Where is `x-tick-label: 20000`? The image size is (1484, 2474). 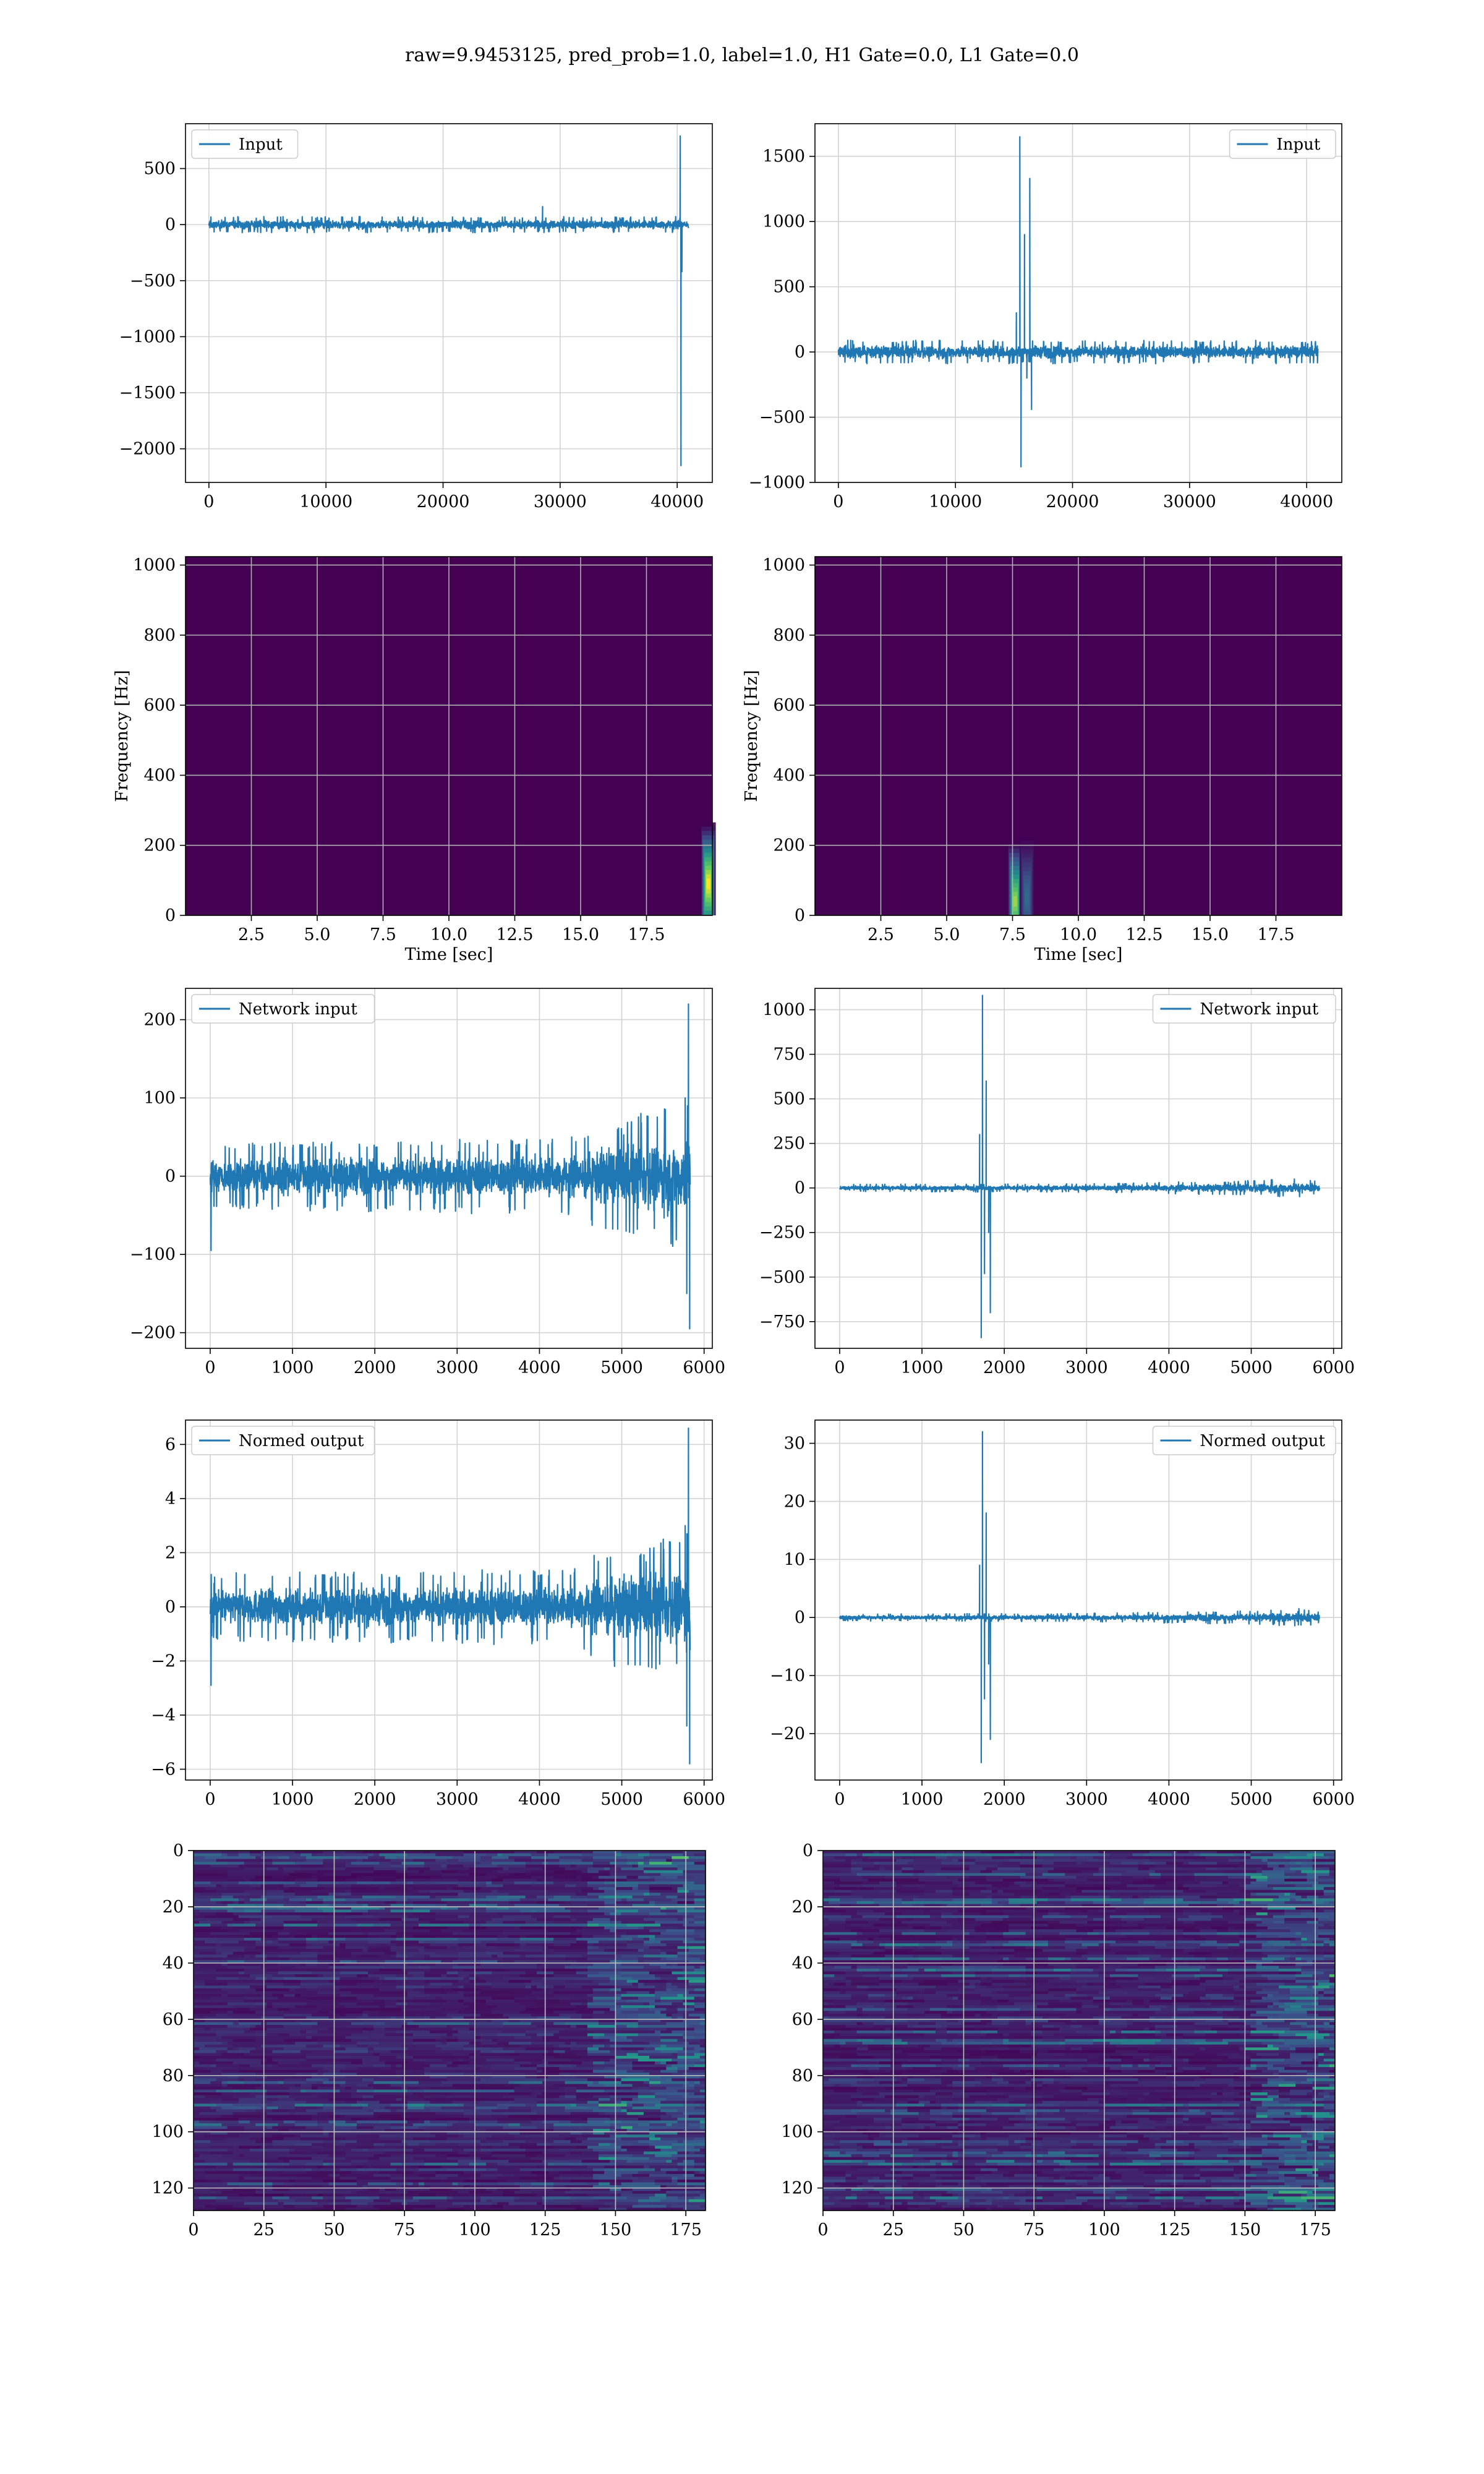
x-tick-label: 20000 is located at coordinates (1072, 501).